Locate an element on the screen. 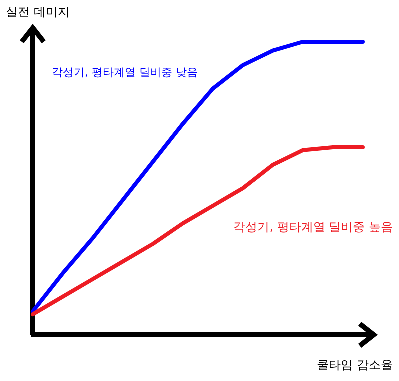 Image resolution: width=399 pixels, height=381 pixels. y-axis-title: 실전 데미지 is located at coordinates (38, 12).